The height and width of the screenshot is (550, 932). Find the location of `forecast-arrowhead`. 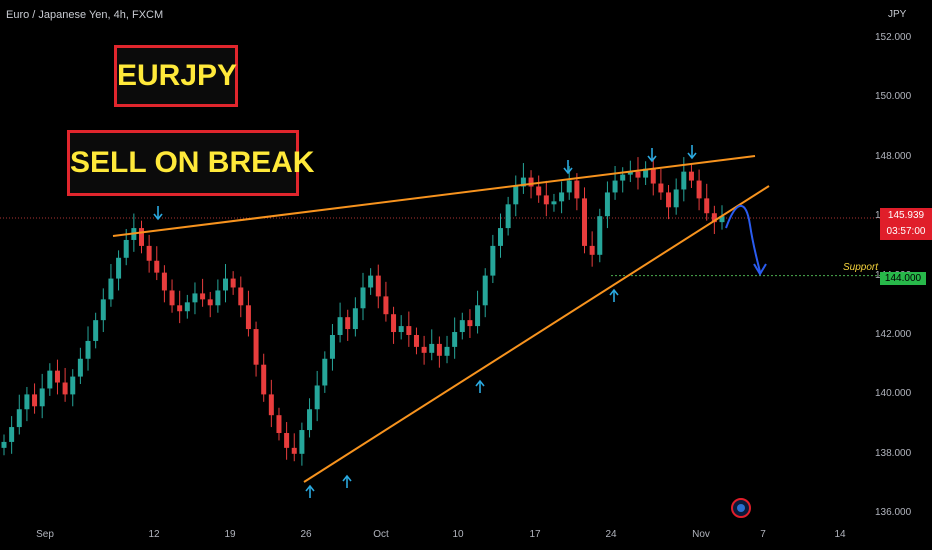

forecast-arrowhead is located at coordinates (760, 269).